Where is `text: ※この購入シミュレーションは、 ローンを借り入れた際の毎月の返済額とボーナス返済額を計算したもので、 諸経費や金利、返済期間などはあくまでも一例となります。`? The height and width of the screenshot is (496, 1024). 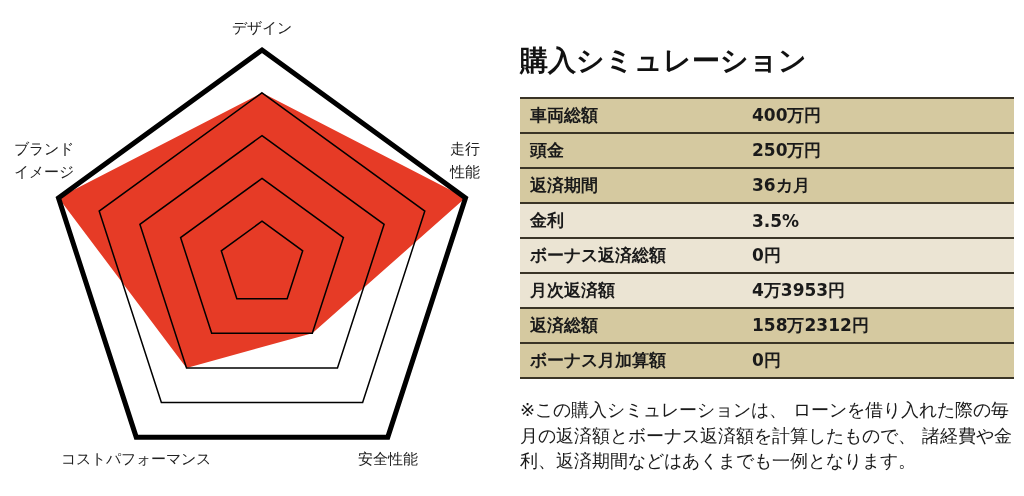
text: ※この購入シミュレーションは、 ローンを借り入れた際の毎月の返済額とボーナス返済額を計算したもので、 諸経費や金利、返済期間などはあくまでも一例となります。 is located at coordinates (766, 435).